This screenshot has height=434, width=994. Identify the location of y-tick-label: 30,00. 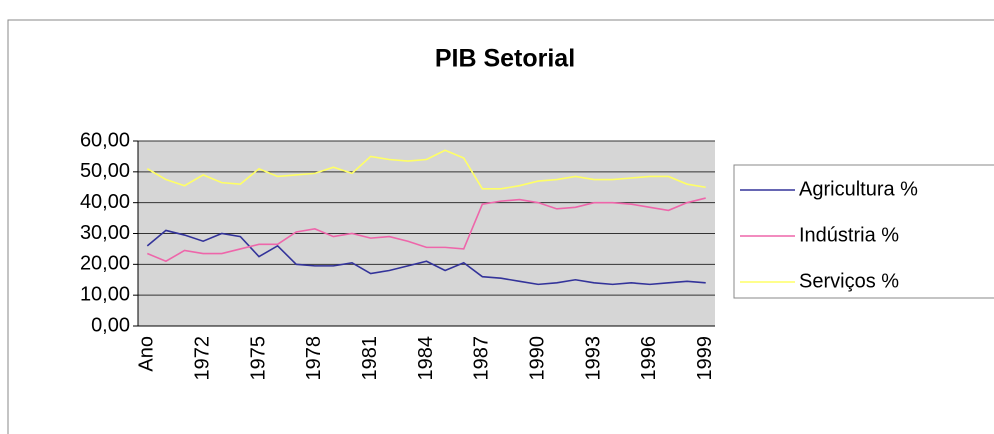
(105, 233).